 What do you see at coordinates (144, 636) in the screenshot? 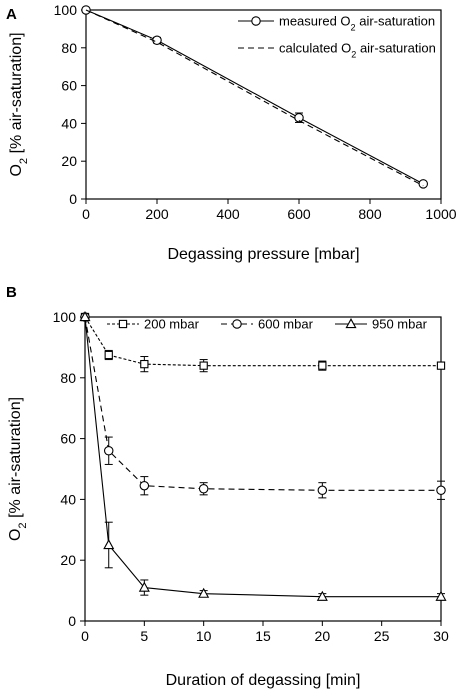
I see `x-tick-label: 5` at bounding box center [144, 636].